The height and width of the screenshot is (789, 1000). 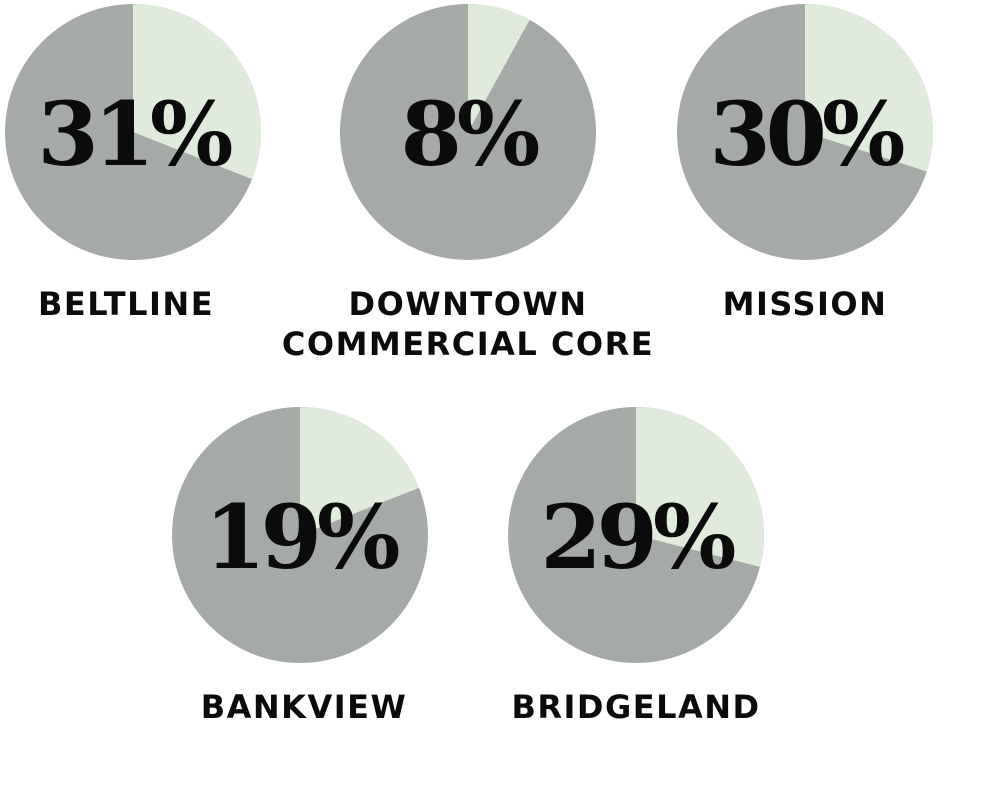 What do you see at coordinates (805, 304) in the screenshot?
I see `pie-category-label: MISSION` at bounding box center [805, 304].